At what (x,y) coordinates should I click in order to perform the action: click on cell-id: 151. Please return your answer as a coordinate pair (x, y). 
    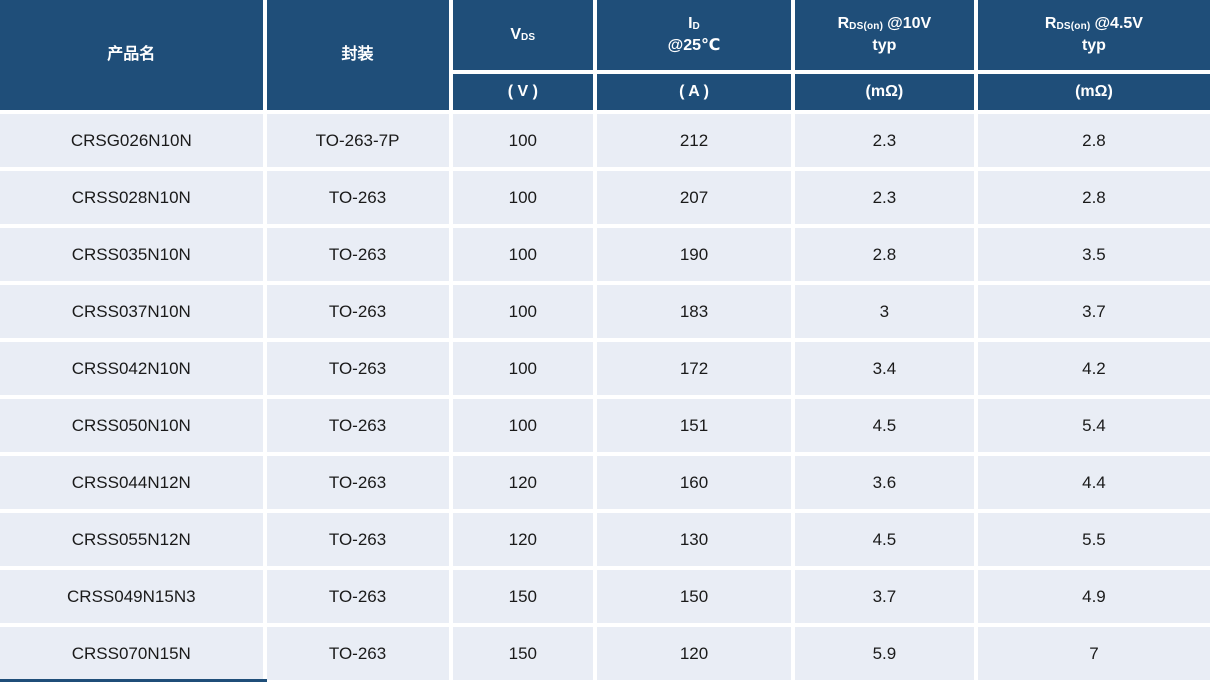
    Looking at the image, I should click on (694, 425).